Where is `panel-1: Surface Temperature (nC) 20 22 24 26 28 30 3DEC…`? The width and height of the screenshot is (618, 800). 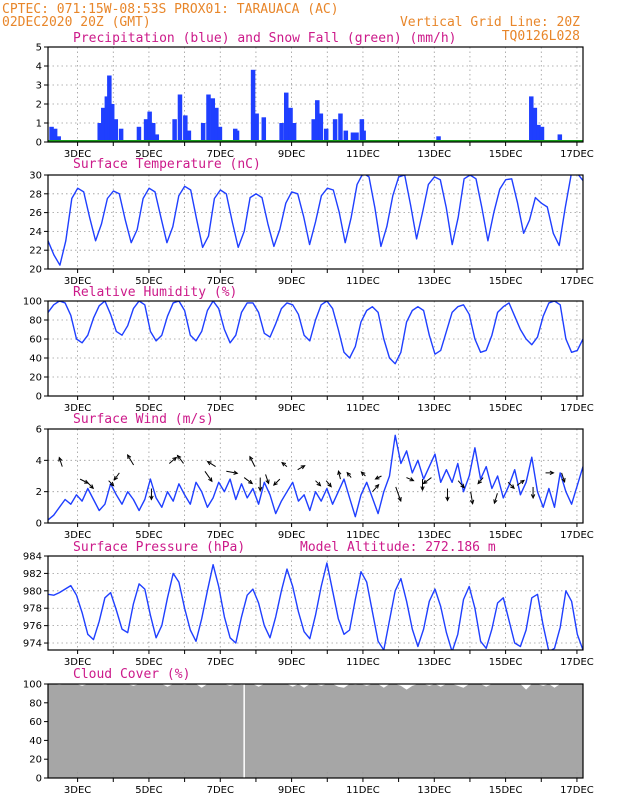 panel-1: Surface Temperature (nC) 20 22 24 26 28 30 3DEC… is located at coordinates (311, 222).